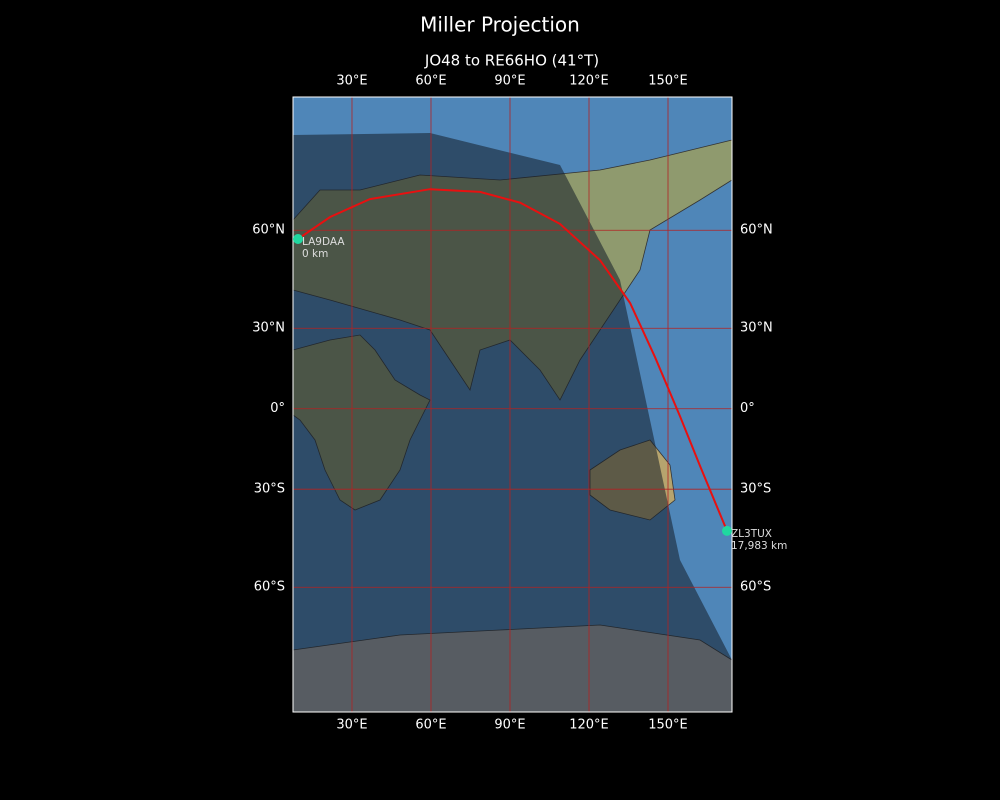 The image size is (1000, 800). Describe the element at coordinates (315, 254) in the screenshot. I see `station-distance: 0 km` at that location.